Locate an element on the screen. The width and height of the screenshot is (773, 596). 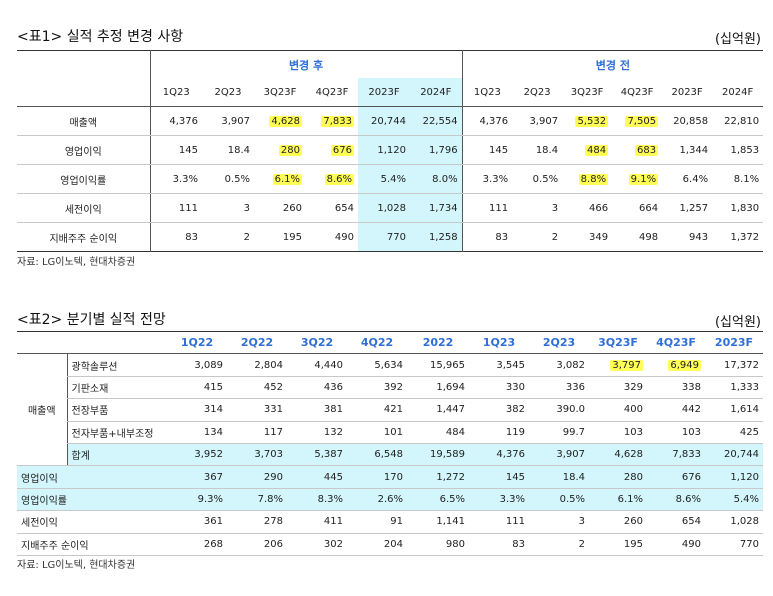
highlighted-value: 280 is located at coordinates (290, 150).